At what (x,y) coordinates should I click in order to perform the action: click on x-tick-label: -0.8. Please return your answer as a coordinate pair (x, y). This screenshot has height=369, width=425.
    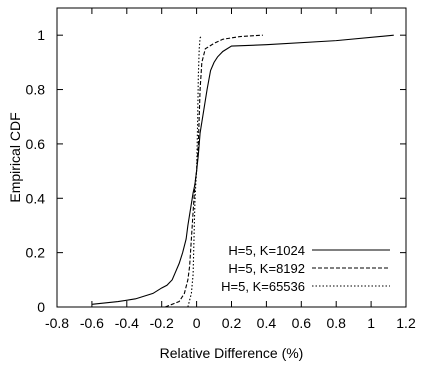
    Looking at the image, I should click on (57, 323).